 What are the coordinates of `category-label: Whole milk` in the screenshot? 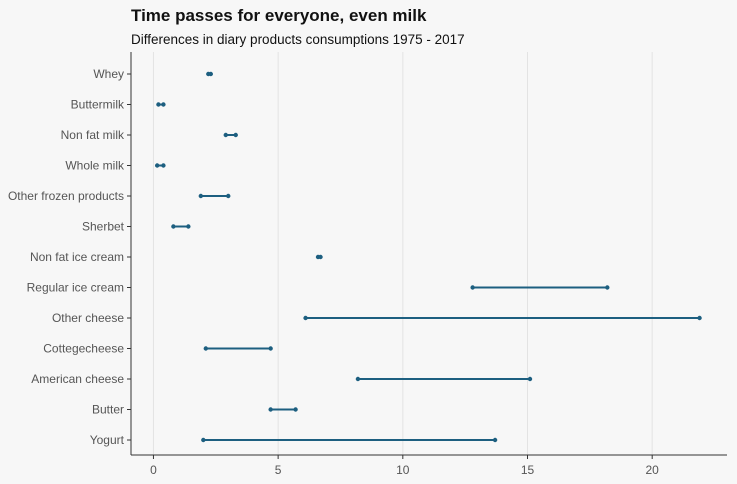 It's located at (95, 166).